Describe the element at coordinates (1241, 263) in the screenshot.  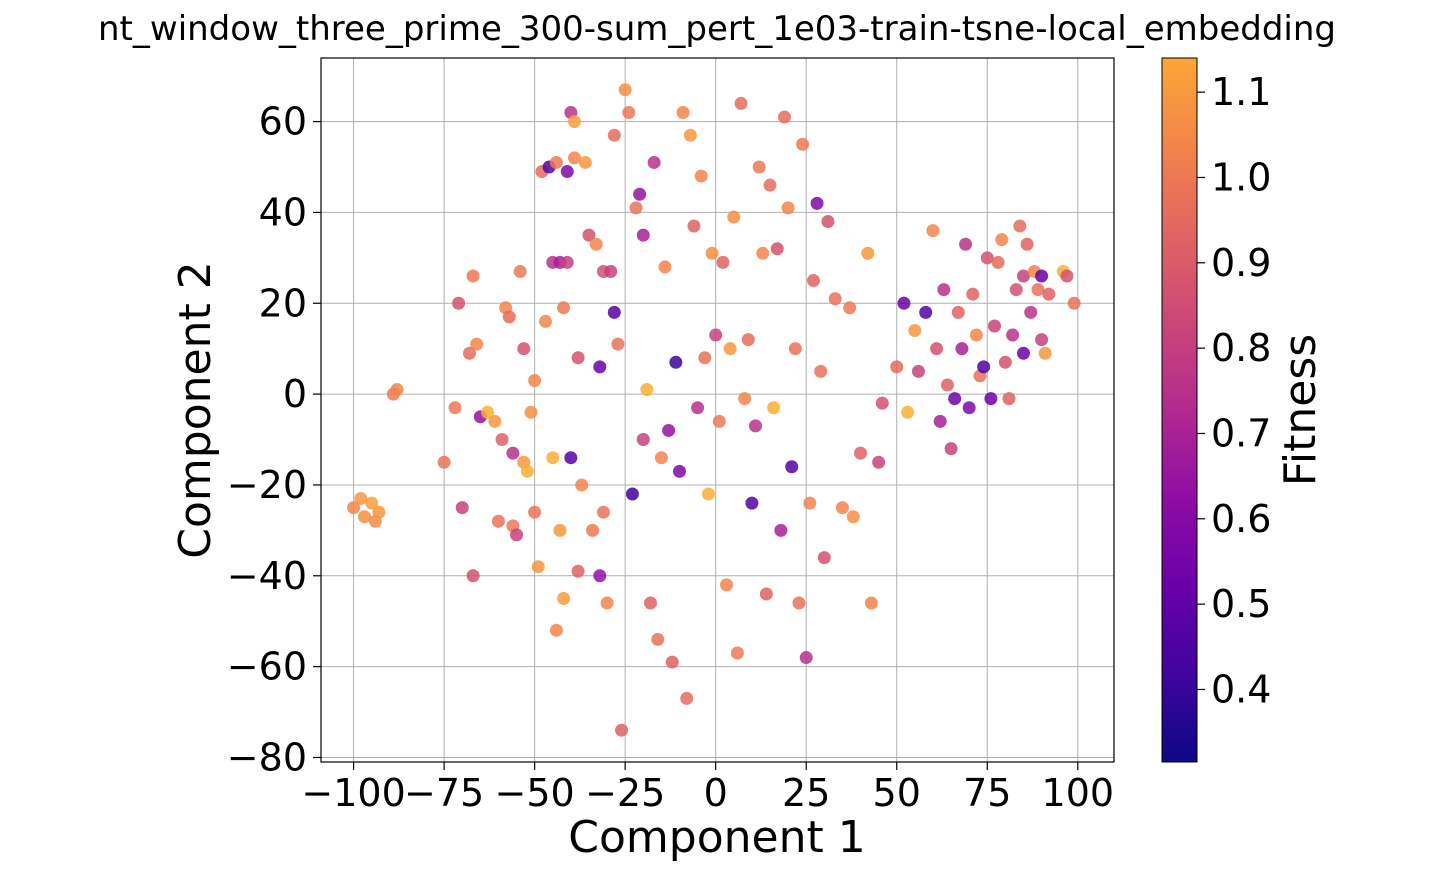
I see `colorbar-tick-label: 0.9` at that location.